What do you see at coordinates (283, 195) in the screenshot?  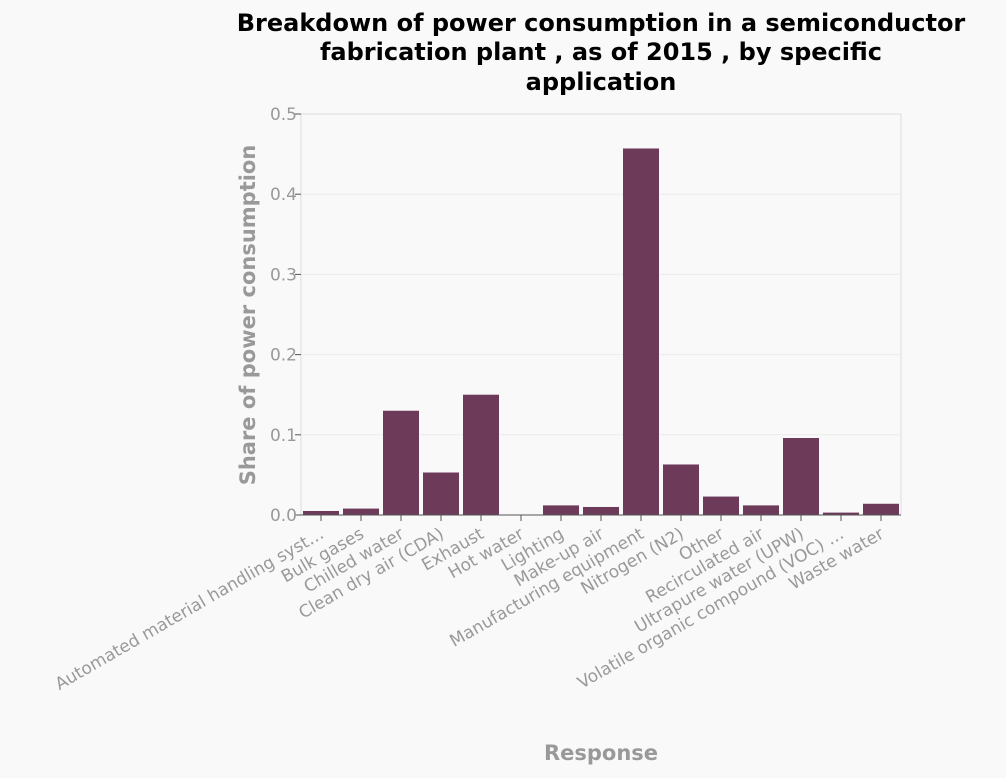 I see `y-tick-label: 0.4` at bounding box center [283, 195].